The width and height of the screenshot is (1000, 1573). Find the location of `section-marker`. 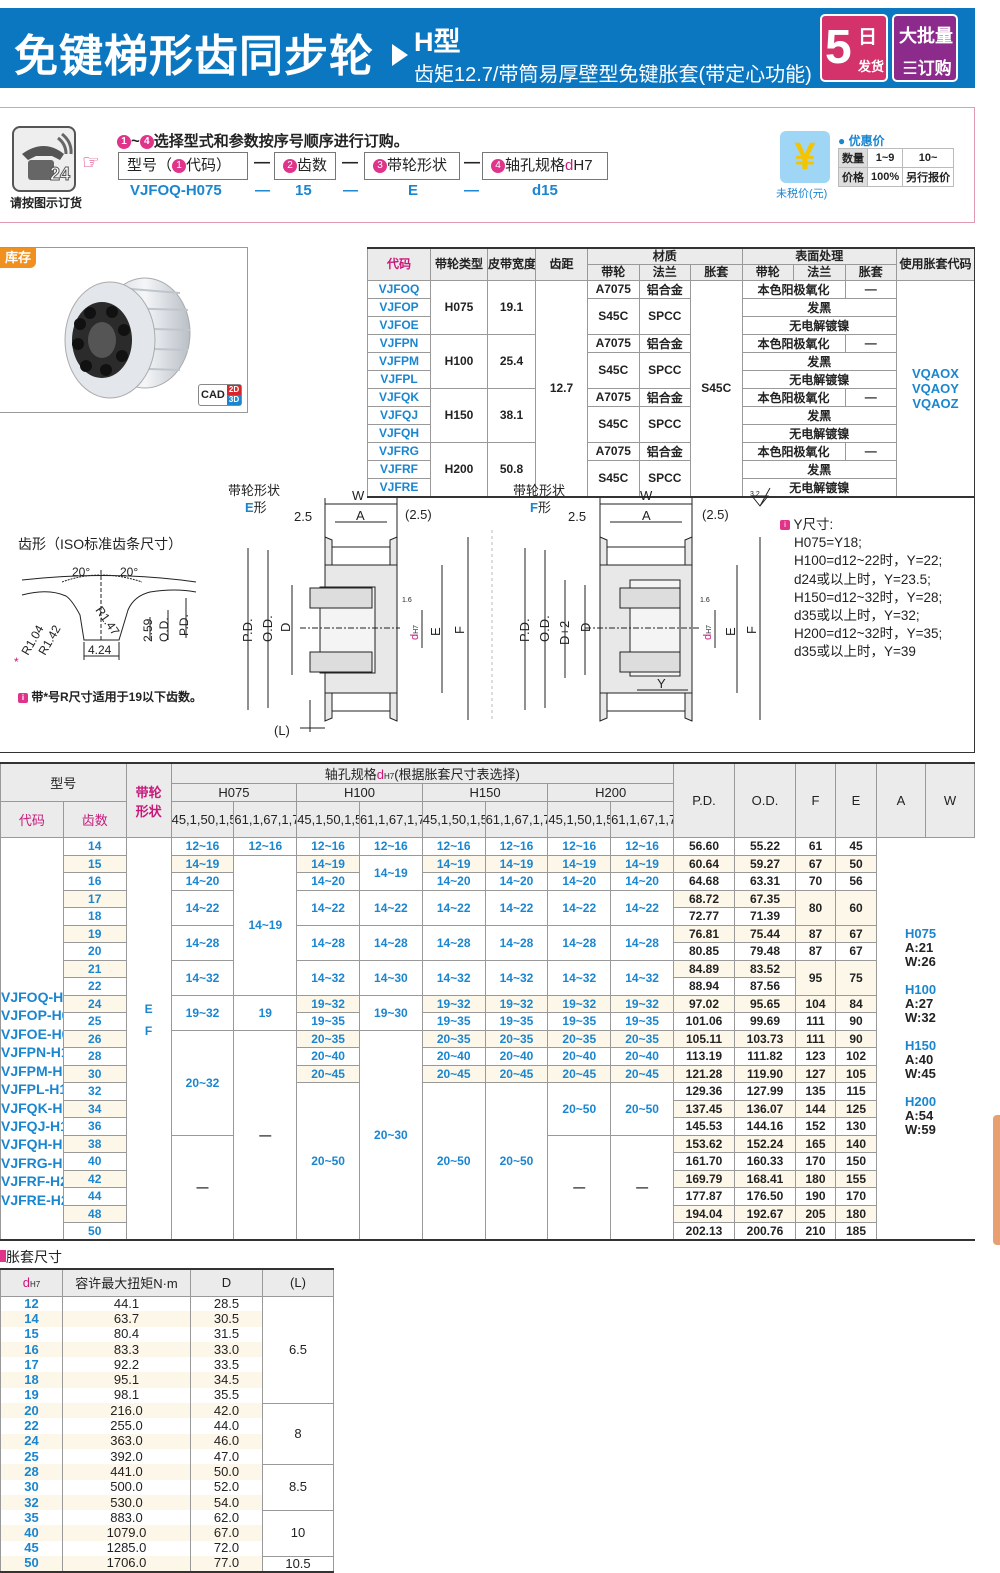

section-marker is located at coordinates (3, 1256).